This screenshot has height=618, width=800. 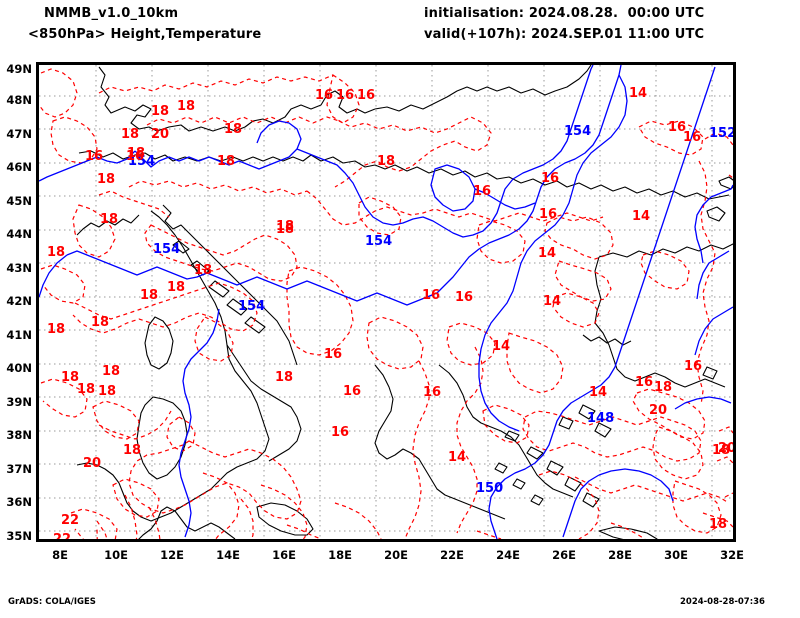 What do you see at coordinates (564, 13) in the screenshot?
I see `initialisation-time-label: initialisation: 2024.08.28. 00:00 UTC` at bounding box center [564, 13].